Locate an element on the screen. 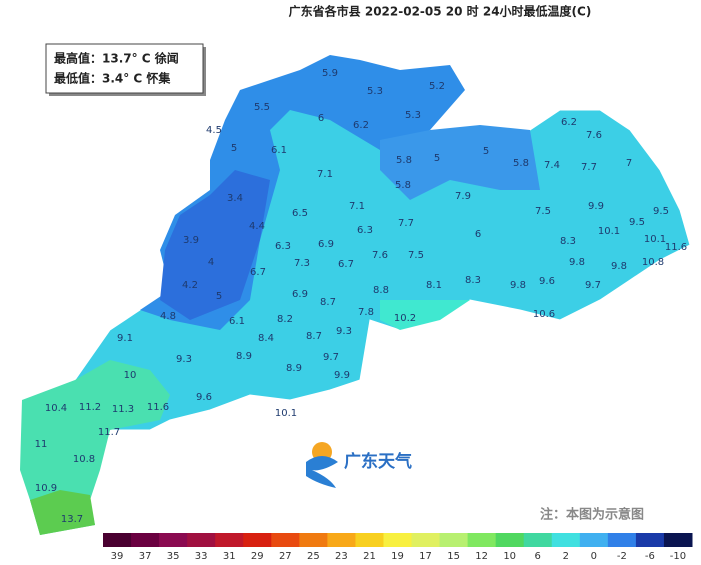  station-value: 6 is located at coordinates (478, 234).